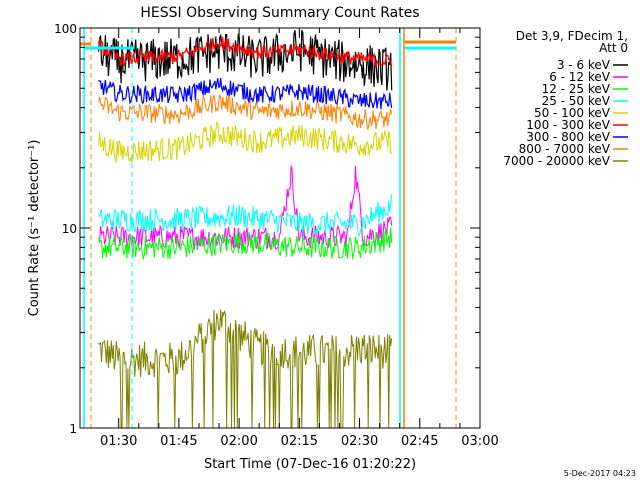 This screenshot has height=485, width=640. I want to click on legend-entry-label: 50 - 100 keV, so click(572, 113).